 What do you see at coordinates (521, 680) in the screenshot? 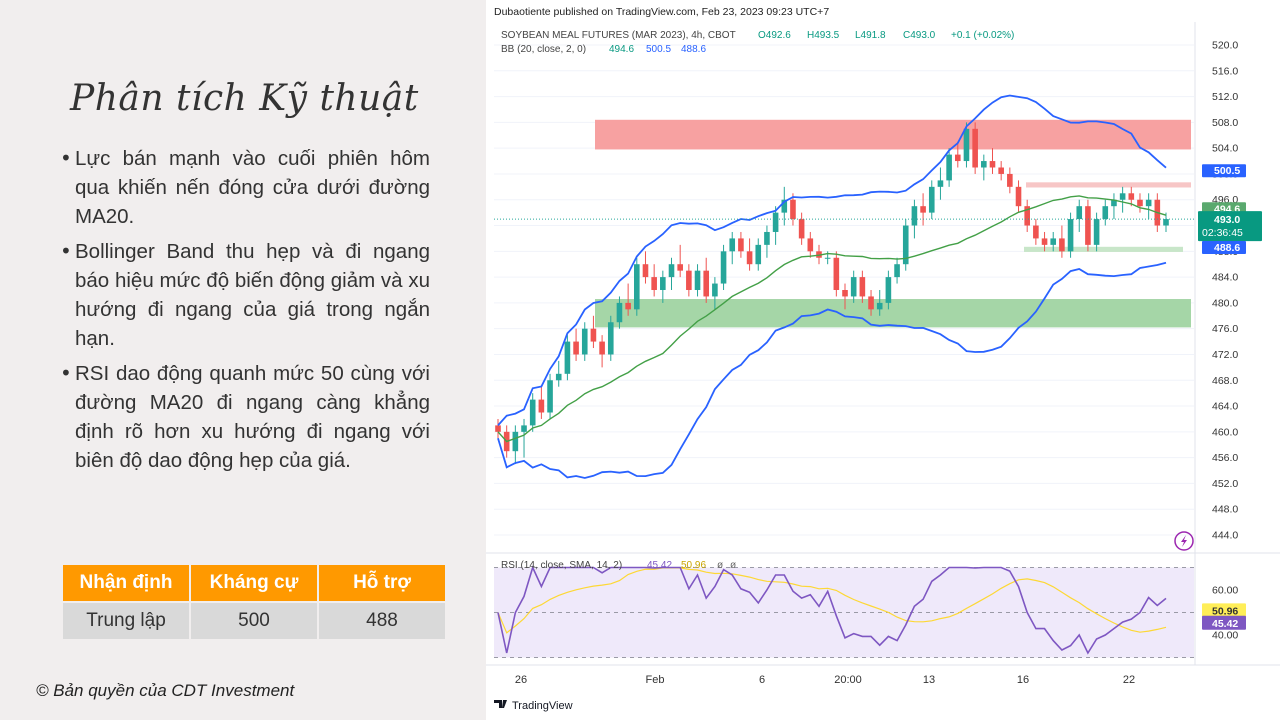
I see `time-tick-label: 26` at bounding box center [521, 680].